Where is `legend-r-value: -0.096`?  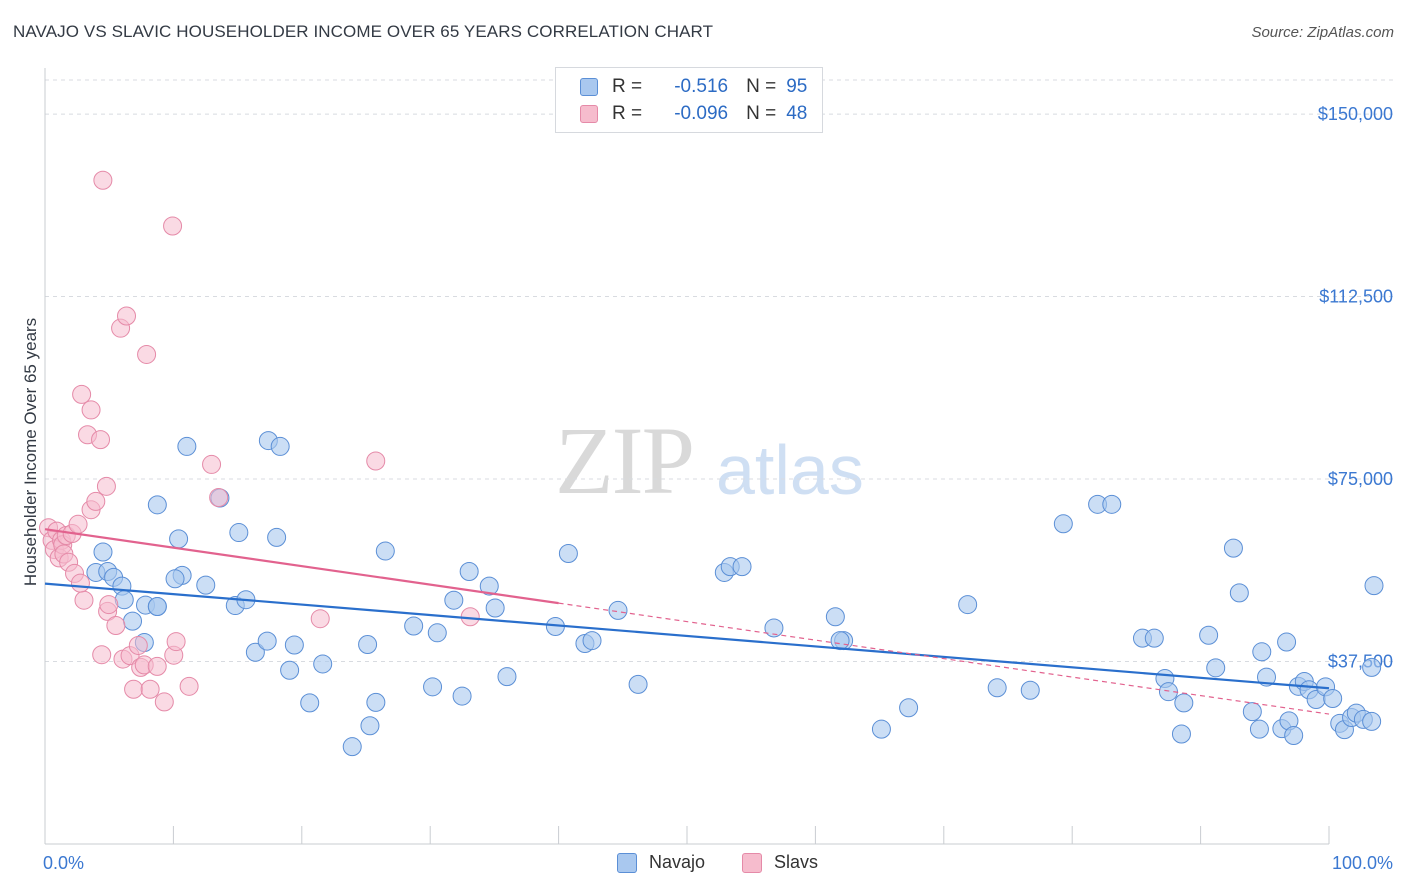
legend-r-value: -0.096 is located at coordinates (701, 113).